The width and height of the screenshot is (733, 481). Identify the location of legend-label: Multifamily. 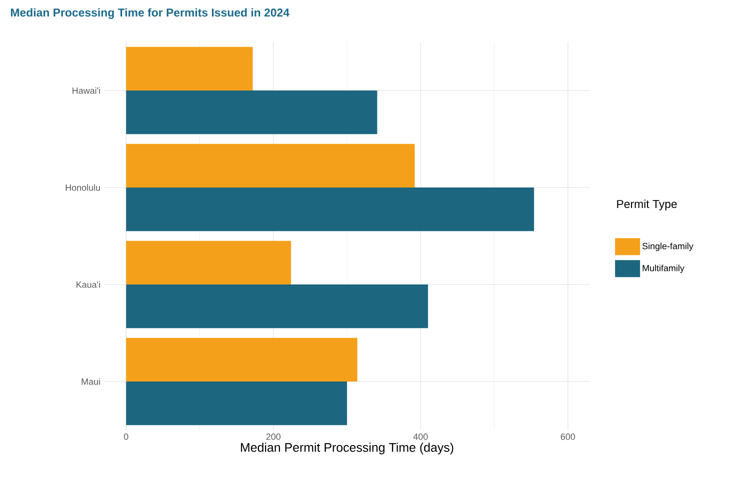
(663, 269).